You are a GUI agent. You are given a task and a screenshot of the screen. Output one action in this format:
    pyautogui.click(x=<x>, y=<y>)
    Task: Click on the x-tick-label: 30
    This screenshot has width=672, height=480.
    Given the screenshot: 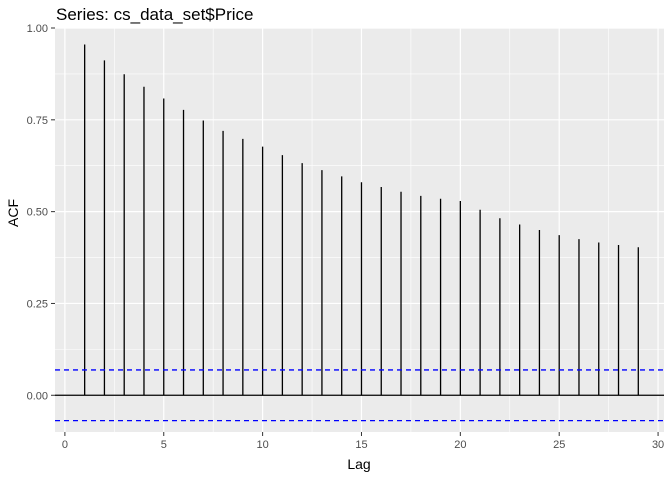 What is the action you would take?
    pyautogui.click(x=658, y=445)
    